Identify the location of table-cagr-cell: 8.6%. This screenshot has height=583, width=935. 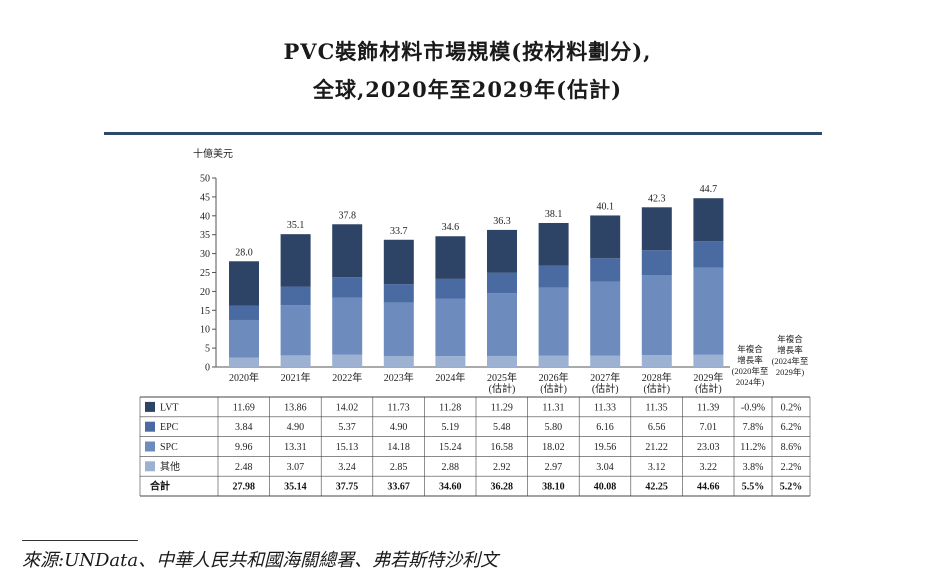
(791, 447).